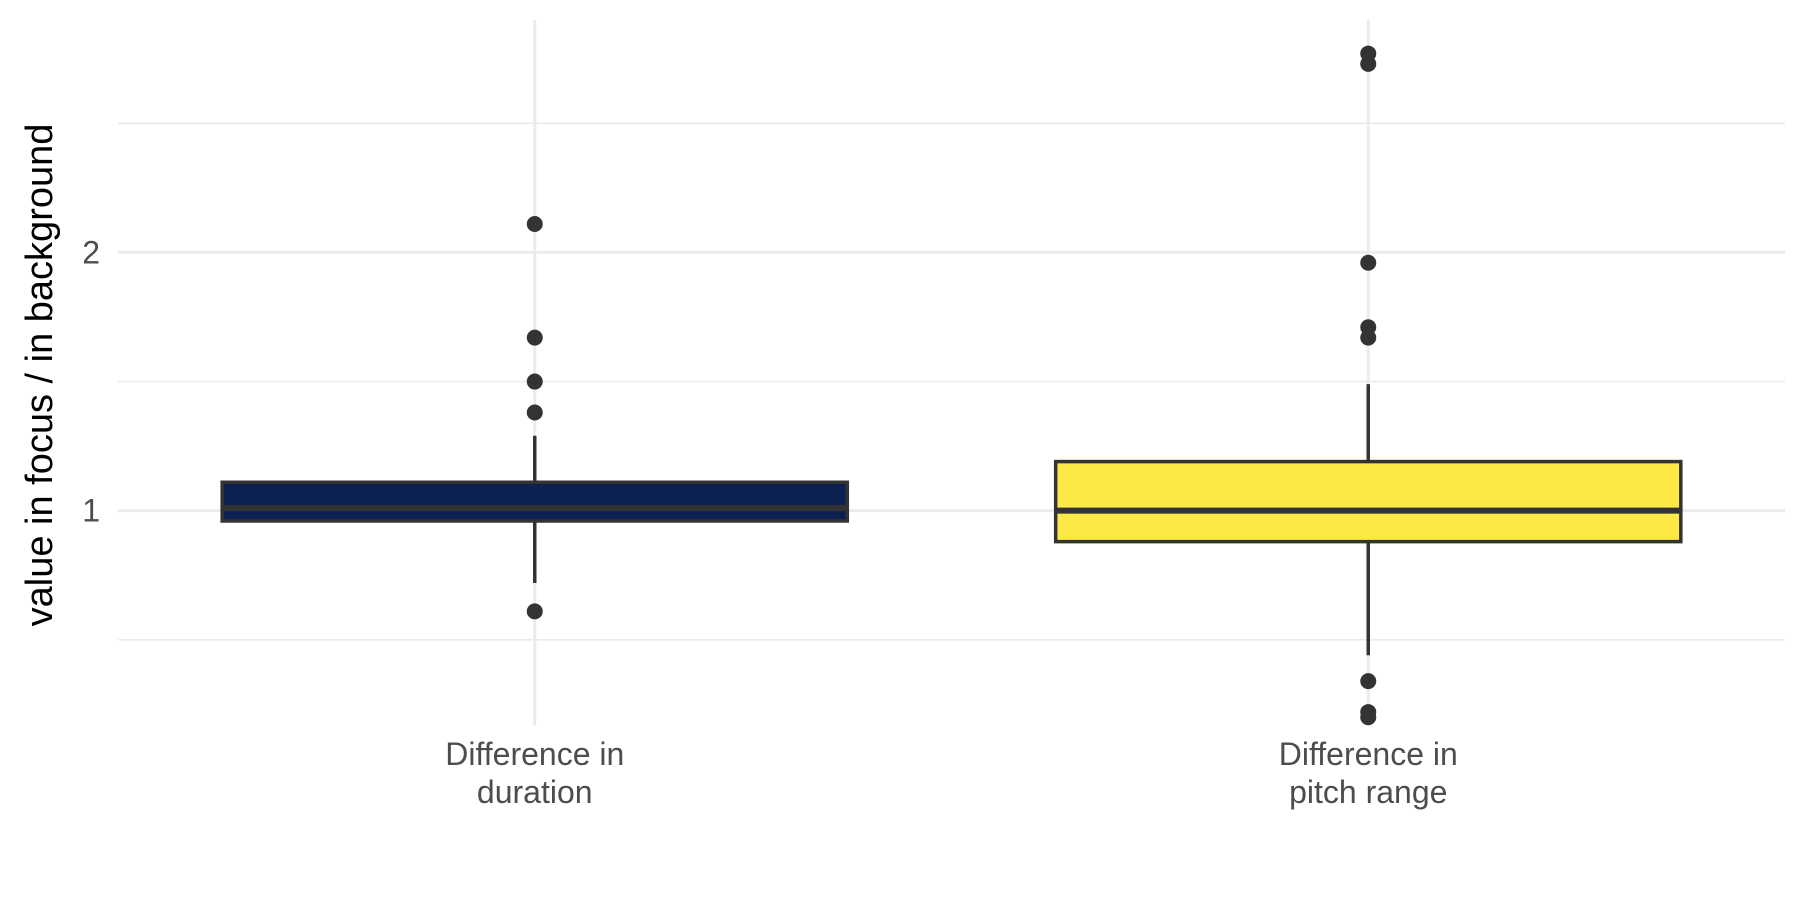  I want to click on x-tick-label: Difference in duration, so click(534, 773).